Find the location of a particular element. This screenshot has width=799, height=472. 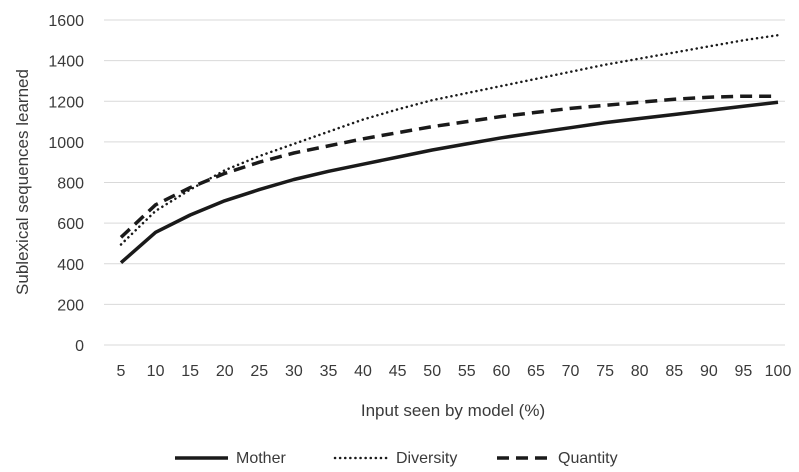

x-tick-label: 50 is located at coordinates (432, 371).